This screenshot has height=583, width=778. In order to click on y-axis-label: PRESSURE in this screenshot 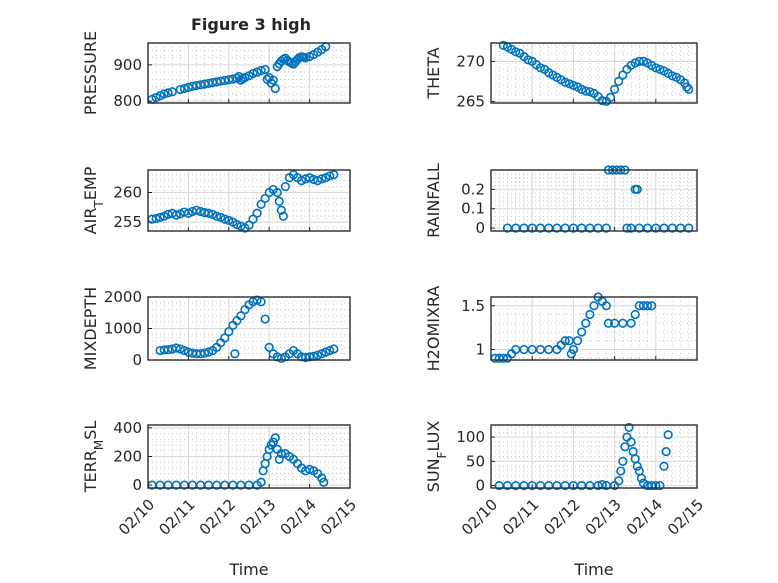, I will do `click(90, 73)`.